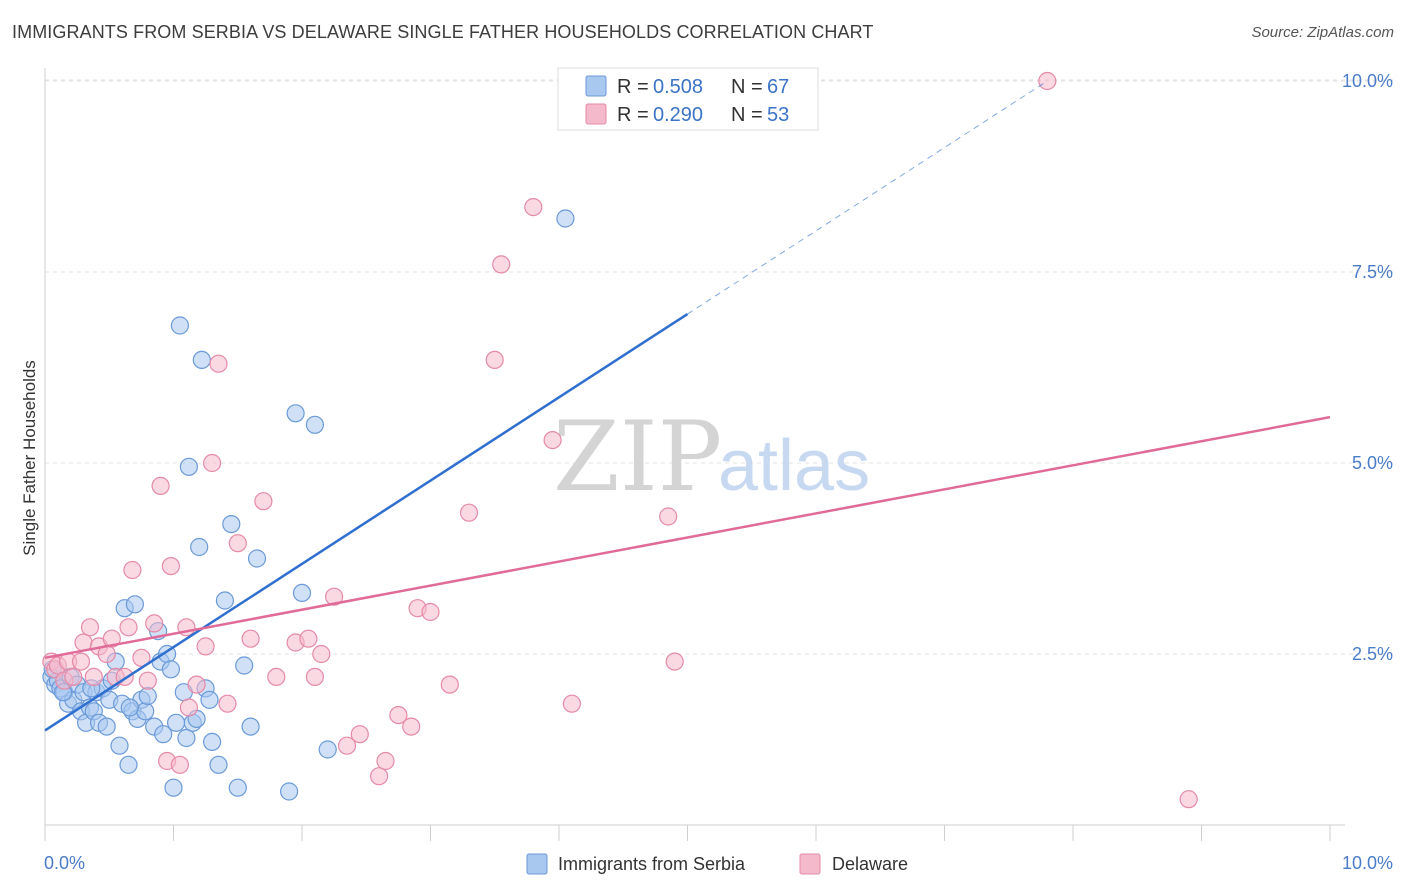 Image resolution: width=1406 pixels, height=892 pixels. What do you see at coordinates (1367, 863) in the screenshot?
I see `x-tick-label-max: 10.0%` at bounding box center [1367, 863].